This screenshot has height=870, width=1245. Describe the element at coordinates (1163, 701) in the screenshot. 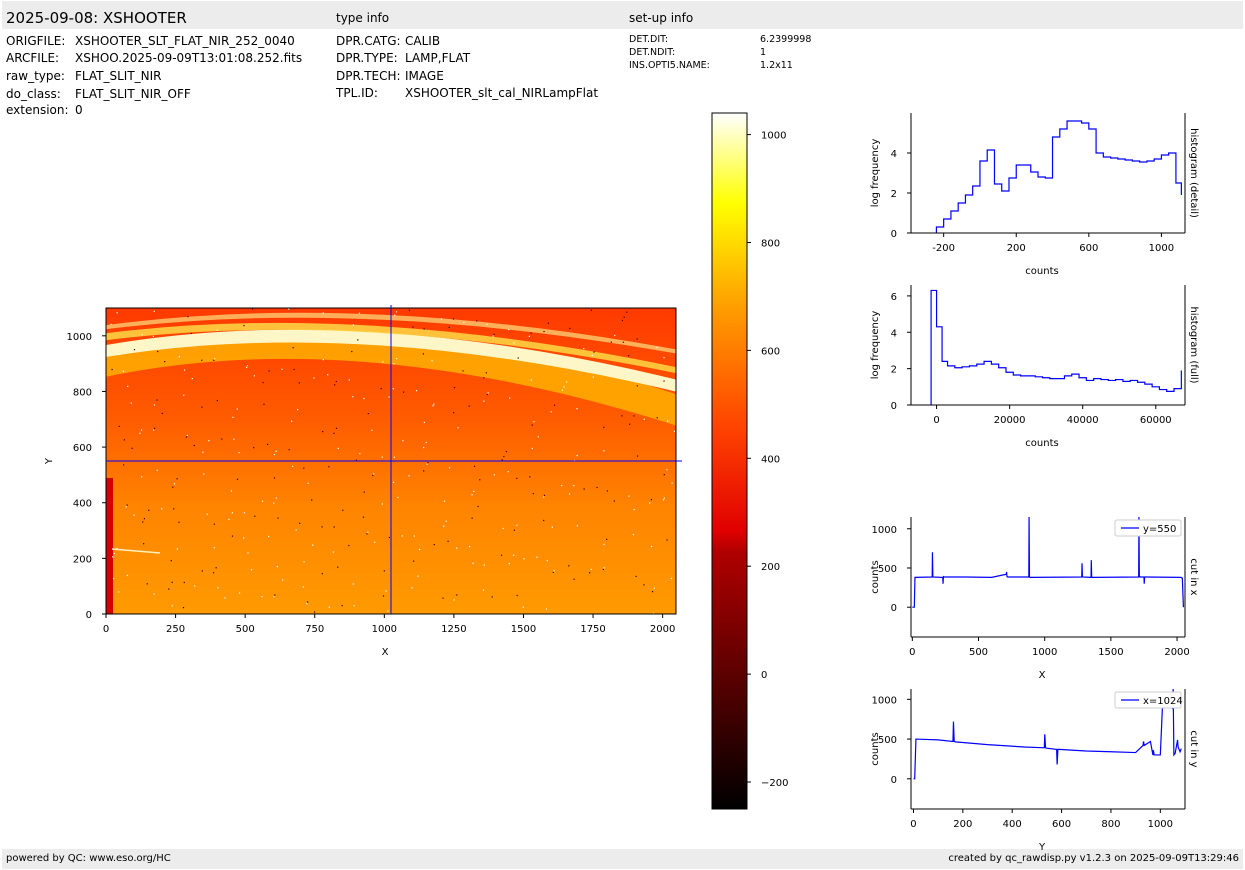

I see `legend-label-panel-4: x=1024` at that location.